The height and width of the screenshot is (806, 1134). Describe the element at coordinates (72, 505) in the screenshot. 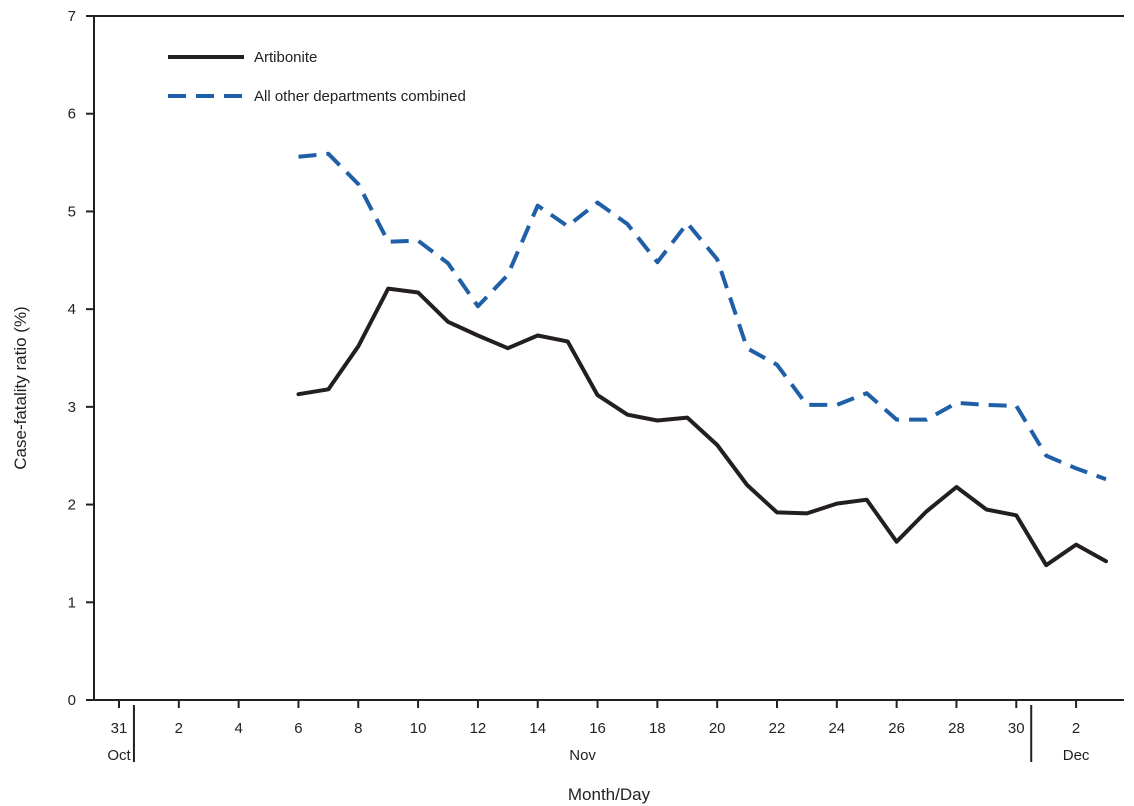

I see `y-tick-label: 2` at that location.